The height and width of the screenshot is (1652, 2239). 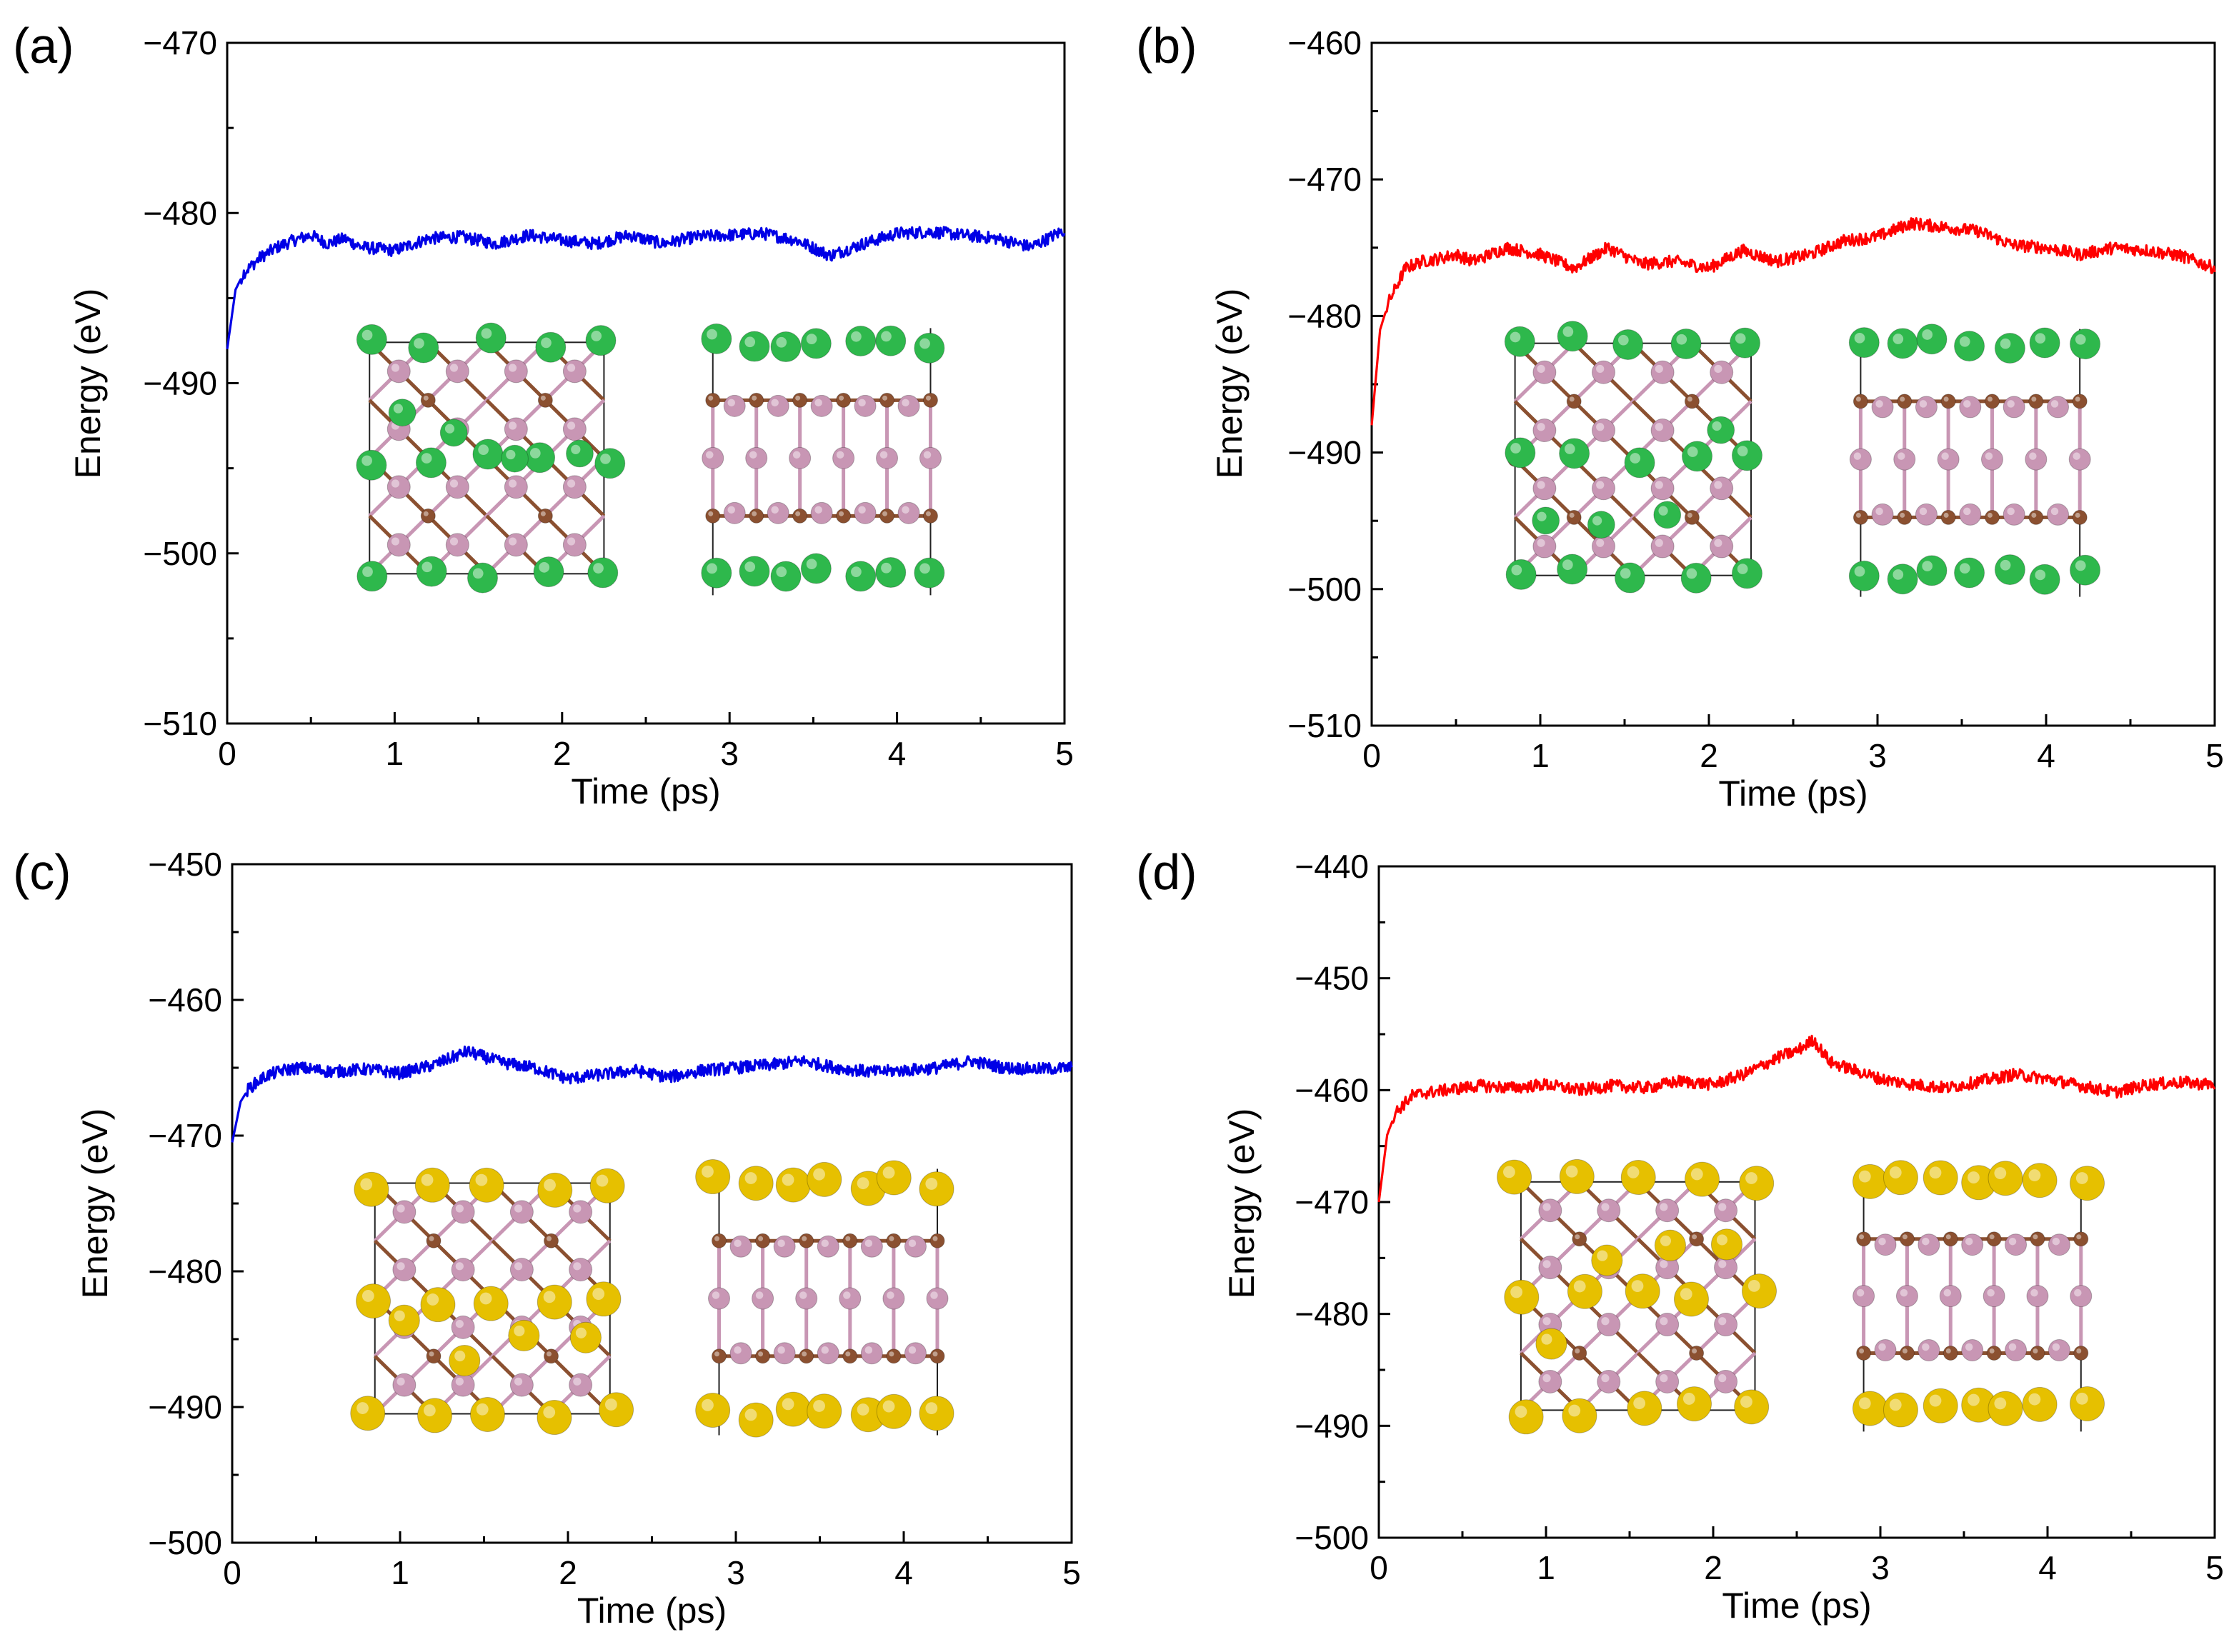 What do you see at coordinates (903, 1573) in the screenshot?
I see `x-tick-label: 4` at bounding box center [903, 1573].